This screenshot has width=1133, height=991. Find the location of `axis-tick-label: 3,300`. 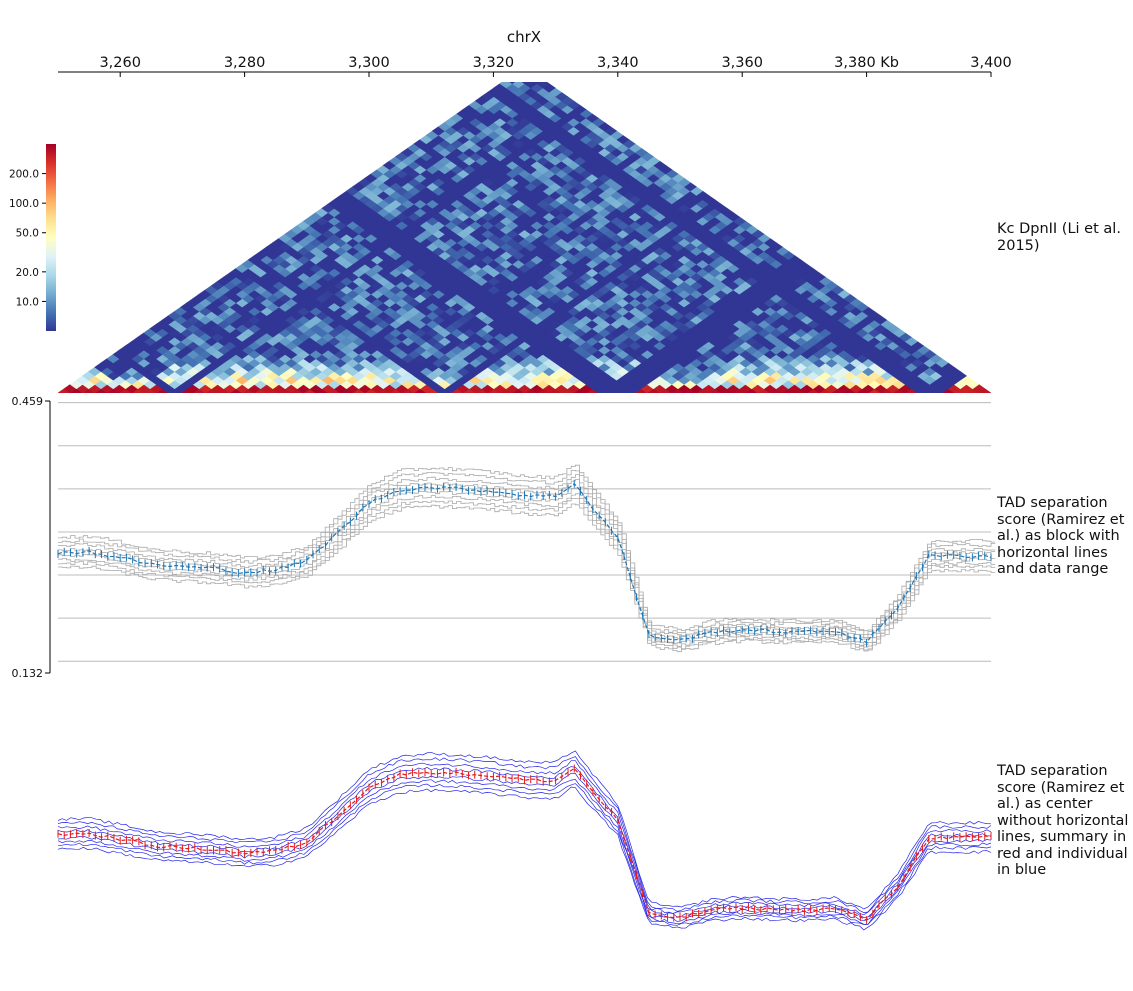

axis-tick-label: 3,300 is located at coordinates (369, 63).